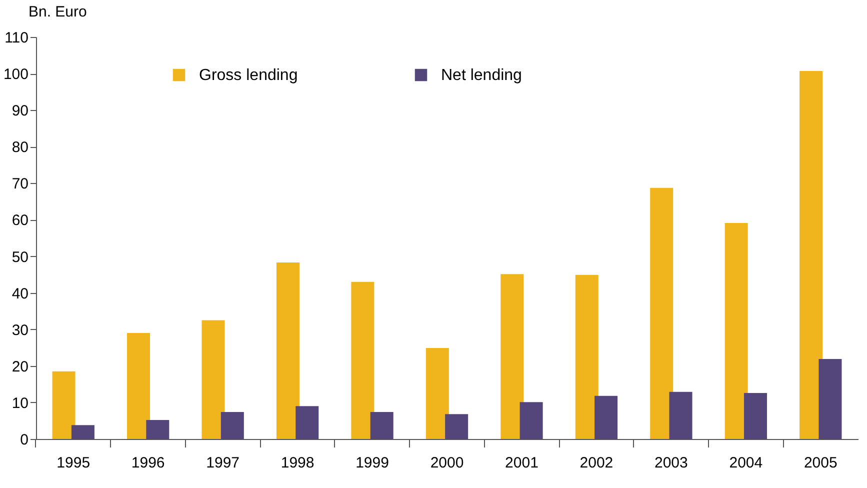 The width and height of the screenshot is (867, 488). What do you see at coordinates (20, 147) in the screenshot?
I see `y-tick-label: 80` at bounding box center [20, 147].